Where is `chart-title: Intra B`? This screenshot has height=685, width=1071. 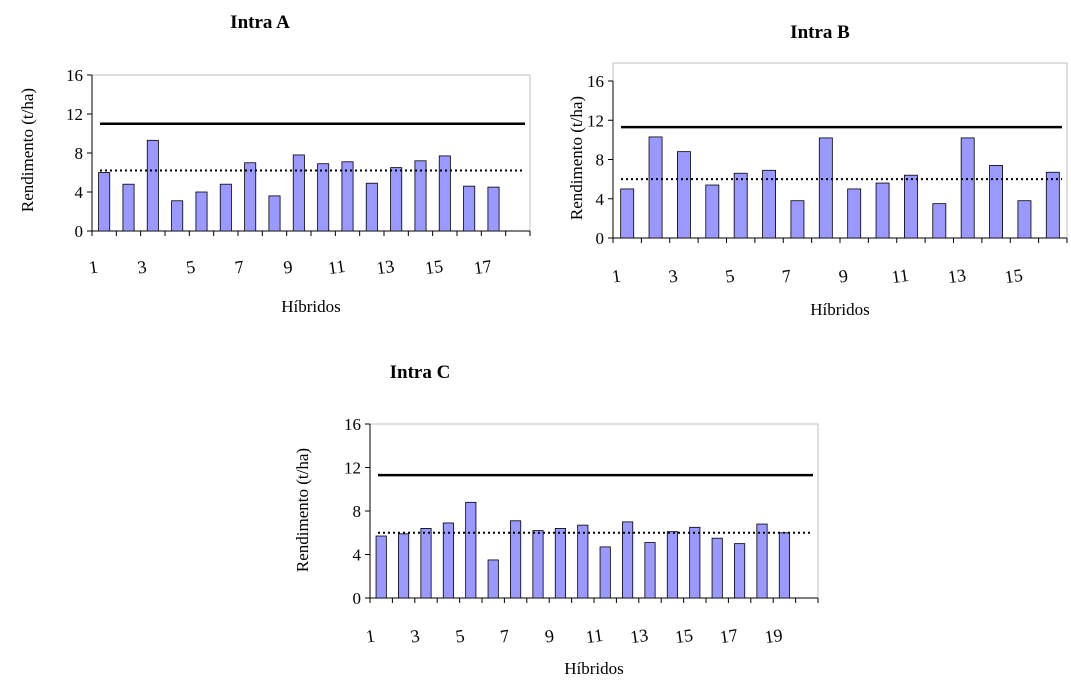 chart-title: Intra B is located at coordinates (820, 32).